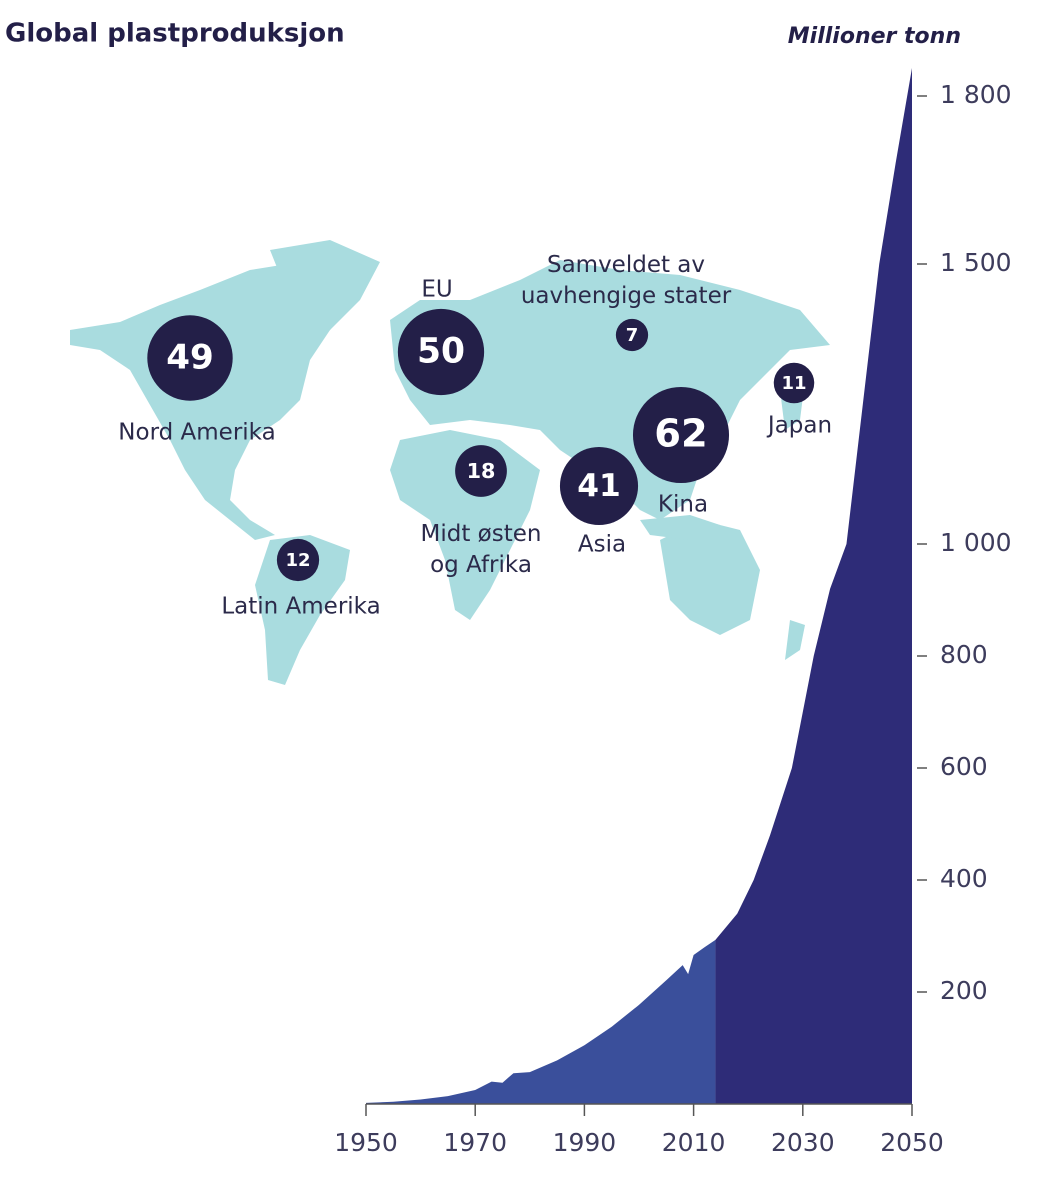 This screenshot has height=1179, width=1040. I want to click on region-label: Japan, so click(800, 425).